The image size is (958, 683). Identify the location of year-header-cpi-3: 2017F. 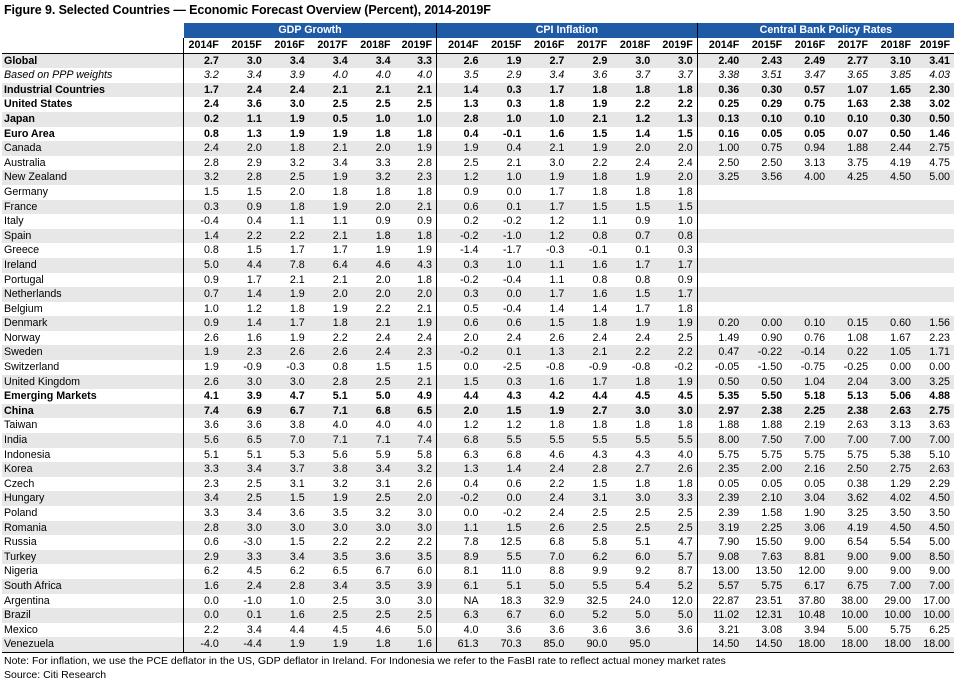
(590, 46).